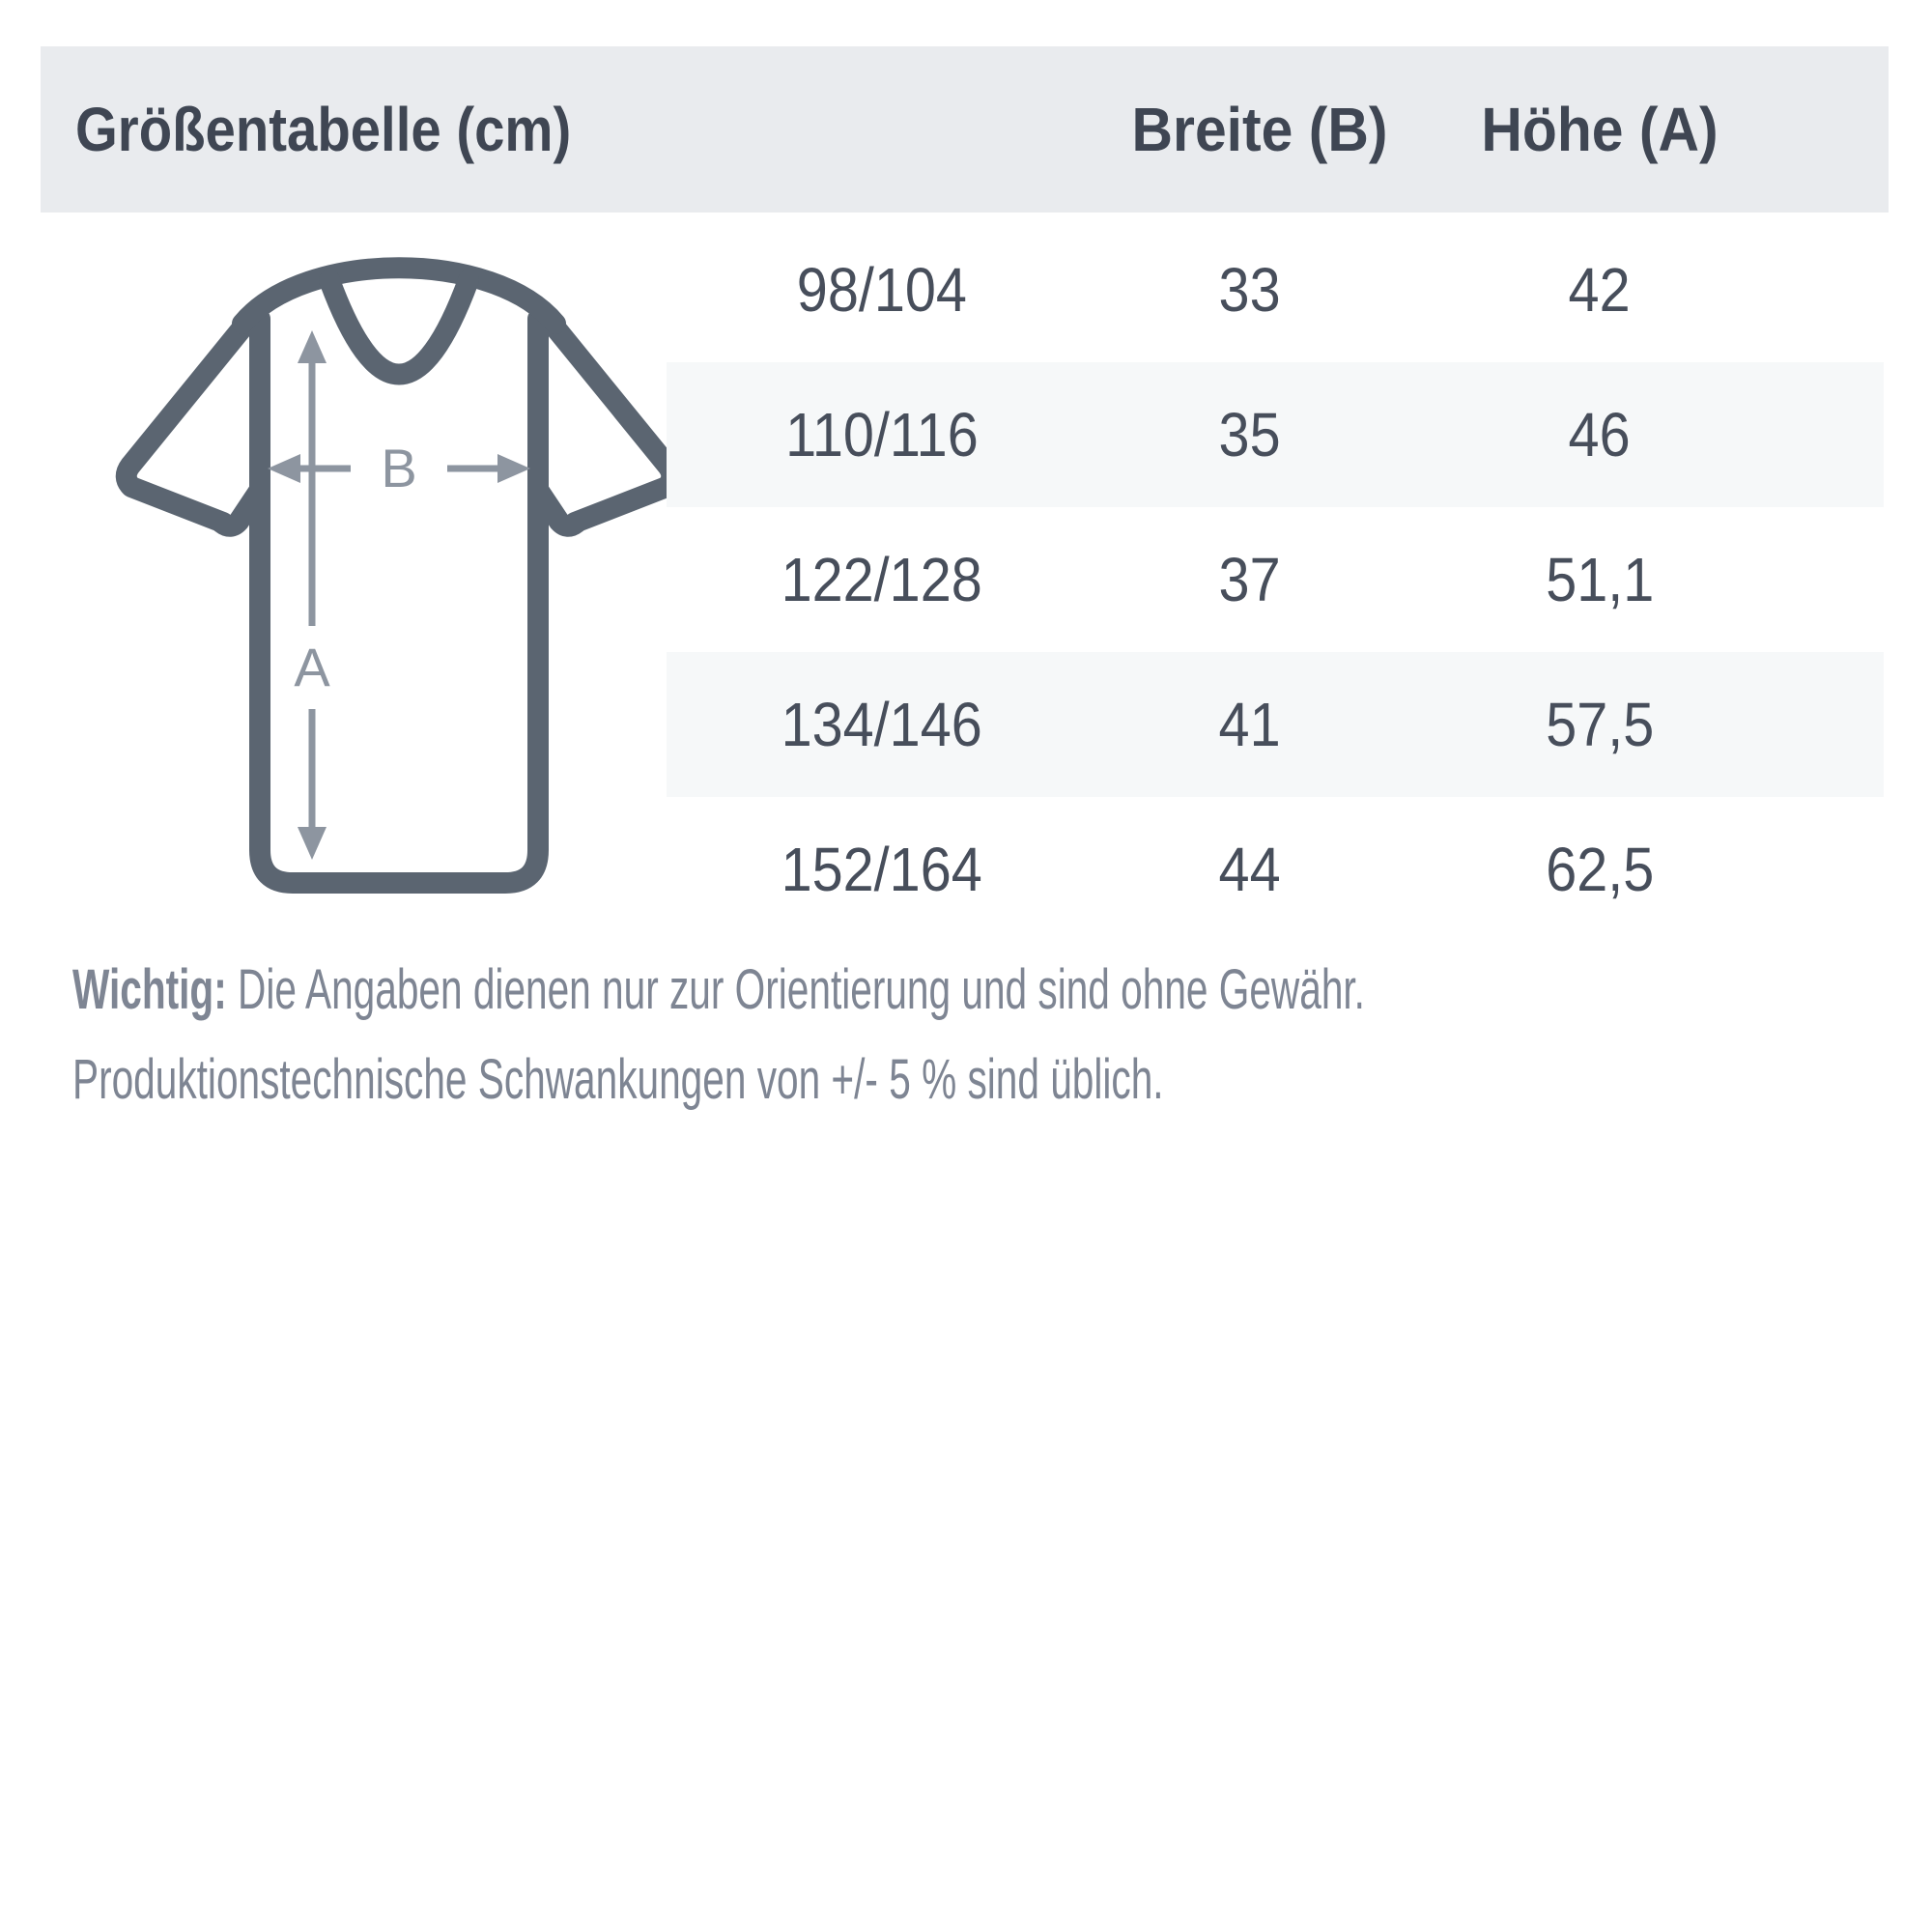 The height and width of the screenshot is (1932, 1932). I want to click on table-row: 152/164 44 62,5, so click(965, 869).